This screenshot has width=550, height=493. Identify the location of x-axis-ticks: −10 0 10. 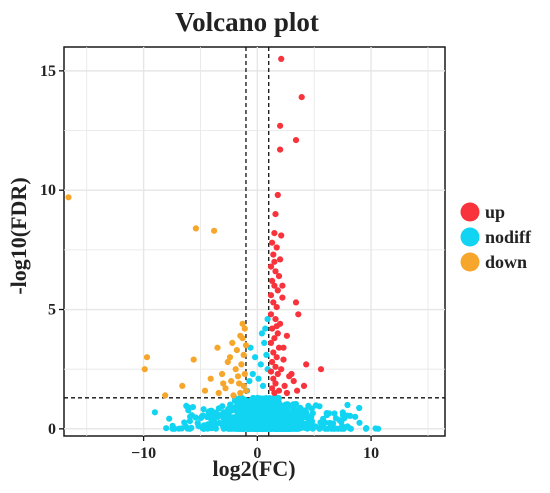
(255, 449).